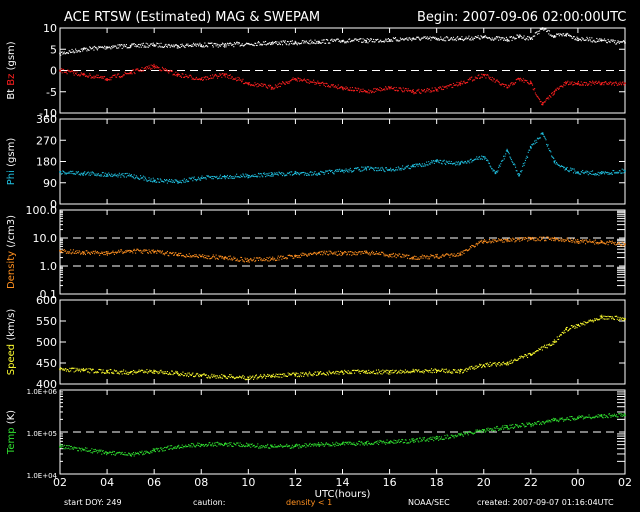 The height and width of the screenshot is (512, 640). Describe the element at coordinates (11, 162) in the screenshot. I see `y-axis-label: Phi (gsm)` at that location.